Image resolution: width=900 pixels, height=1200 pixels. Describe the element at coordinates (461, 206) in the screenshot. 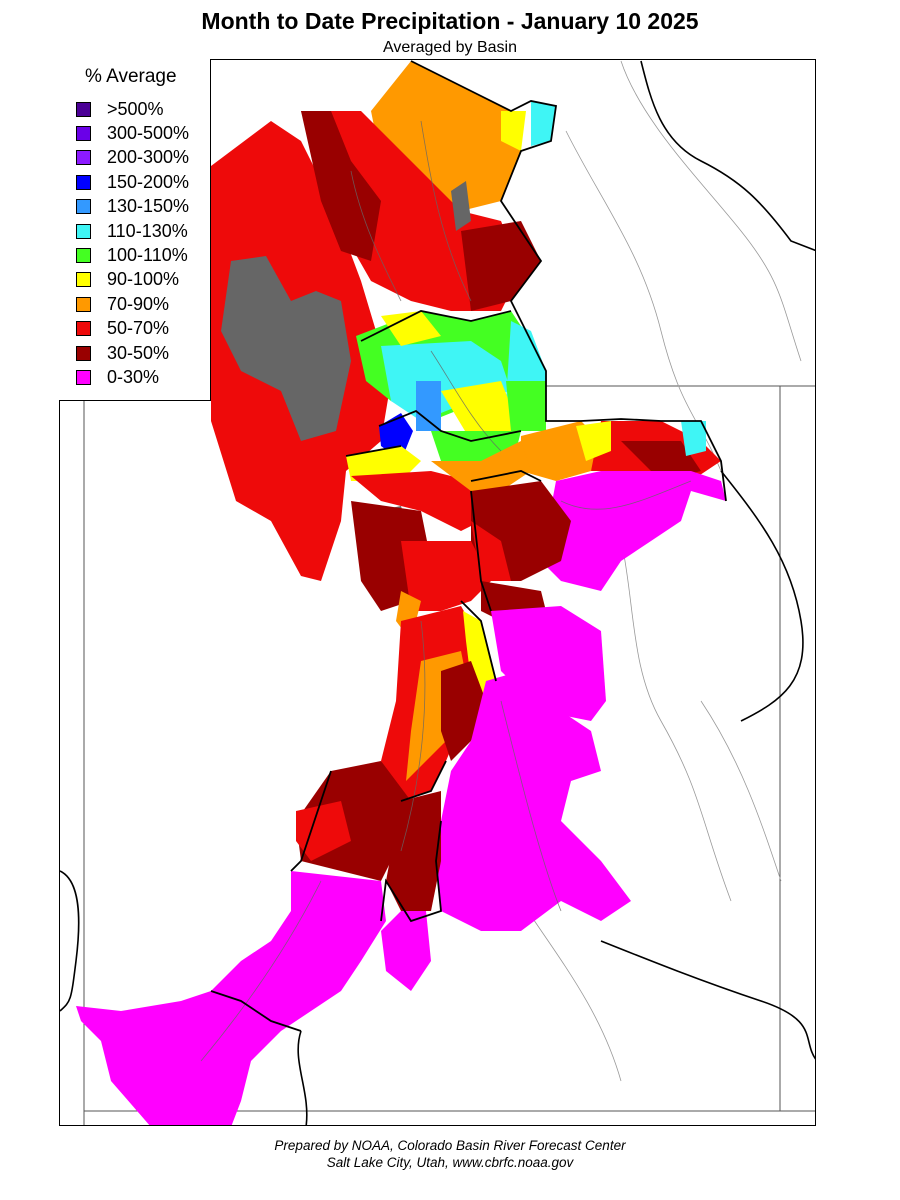

I see `no-data-fontenelle` at that location.